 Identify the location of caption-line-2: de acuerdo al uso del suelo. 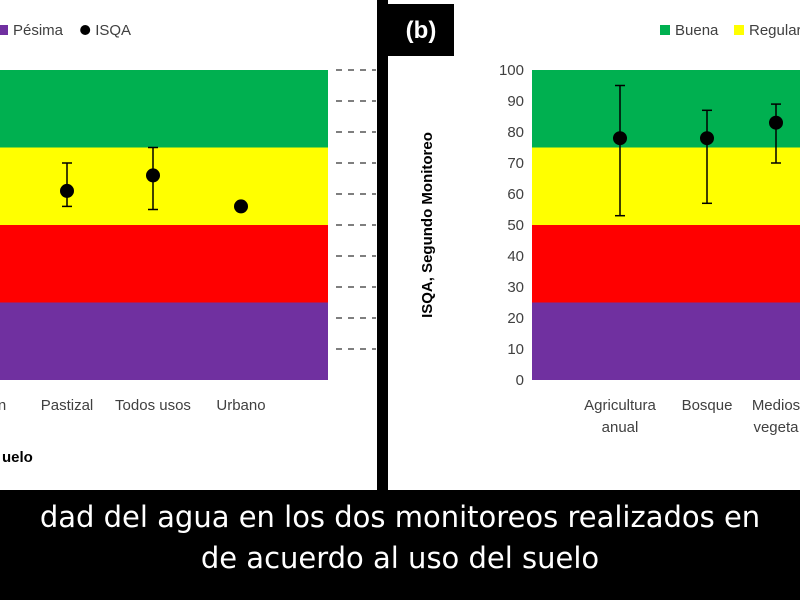
(400, 558).